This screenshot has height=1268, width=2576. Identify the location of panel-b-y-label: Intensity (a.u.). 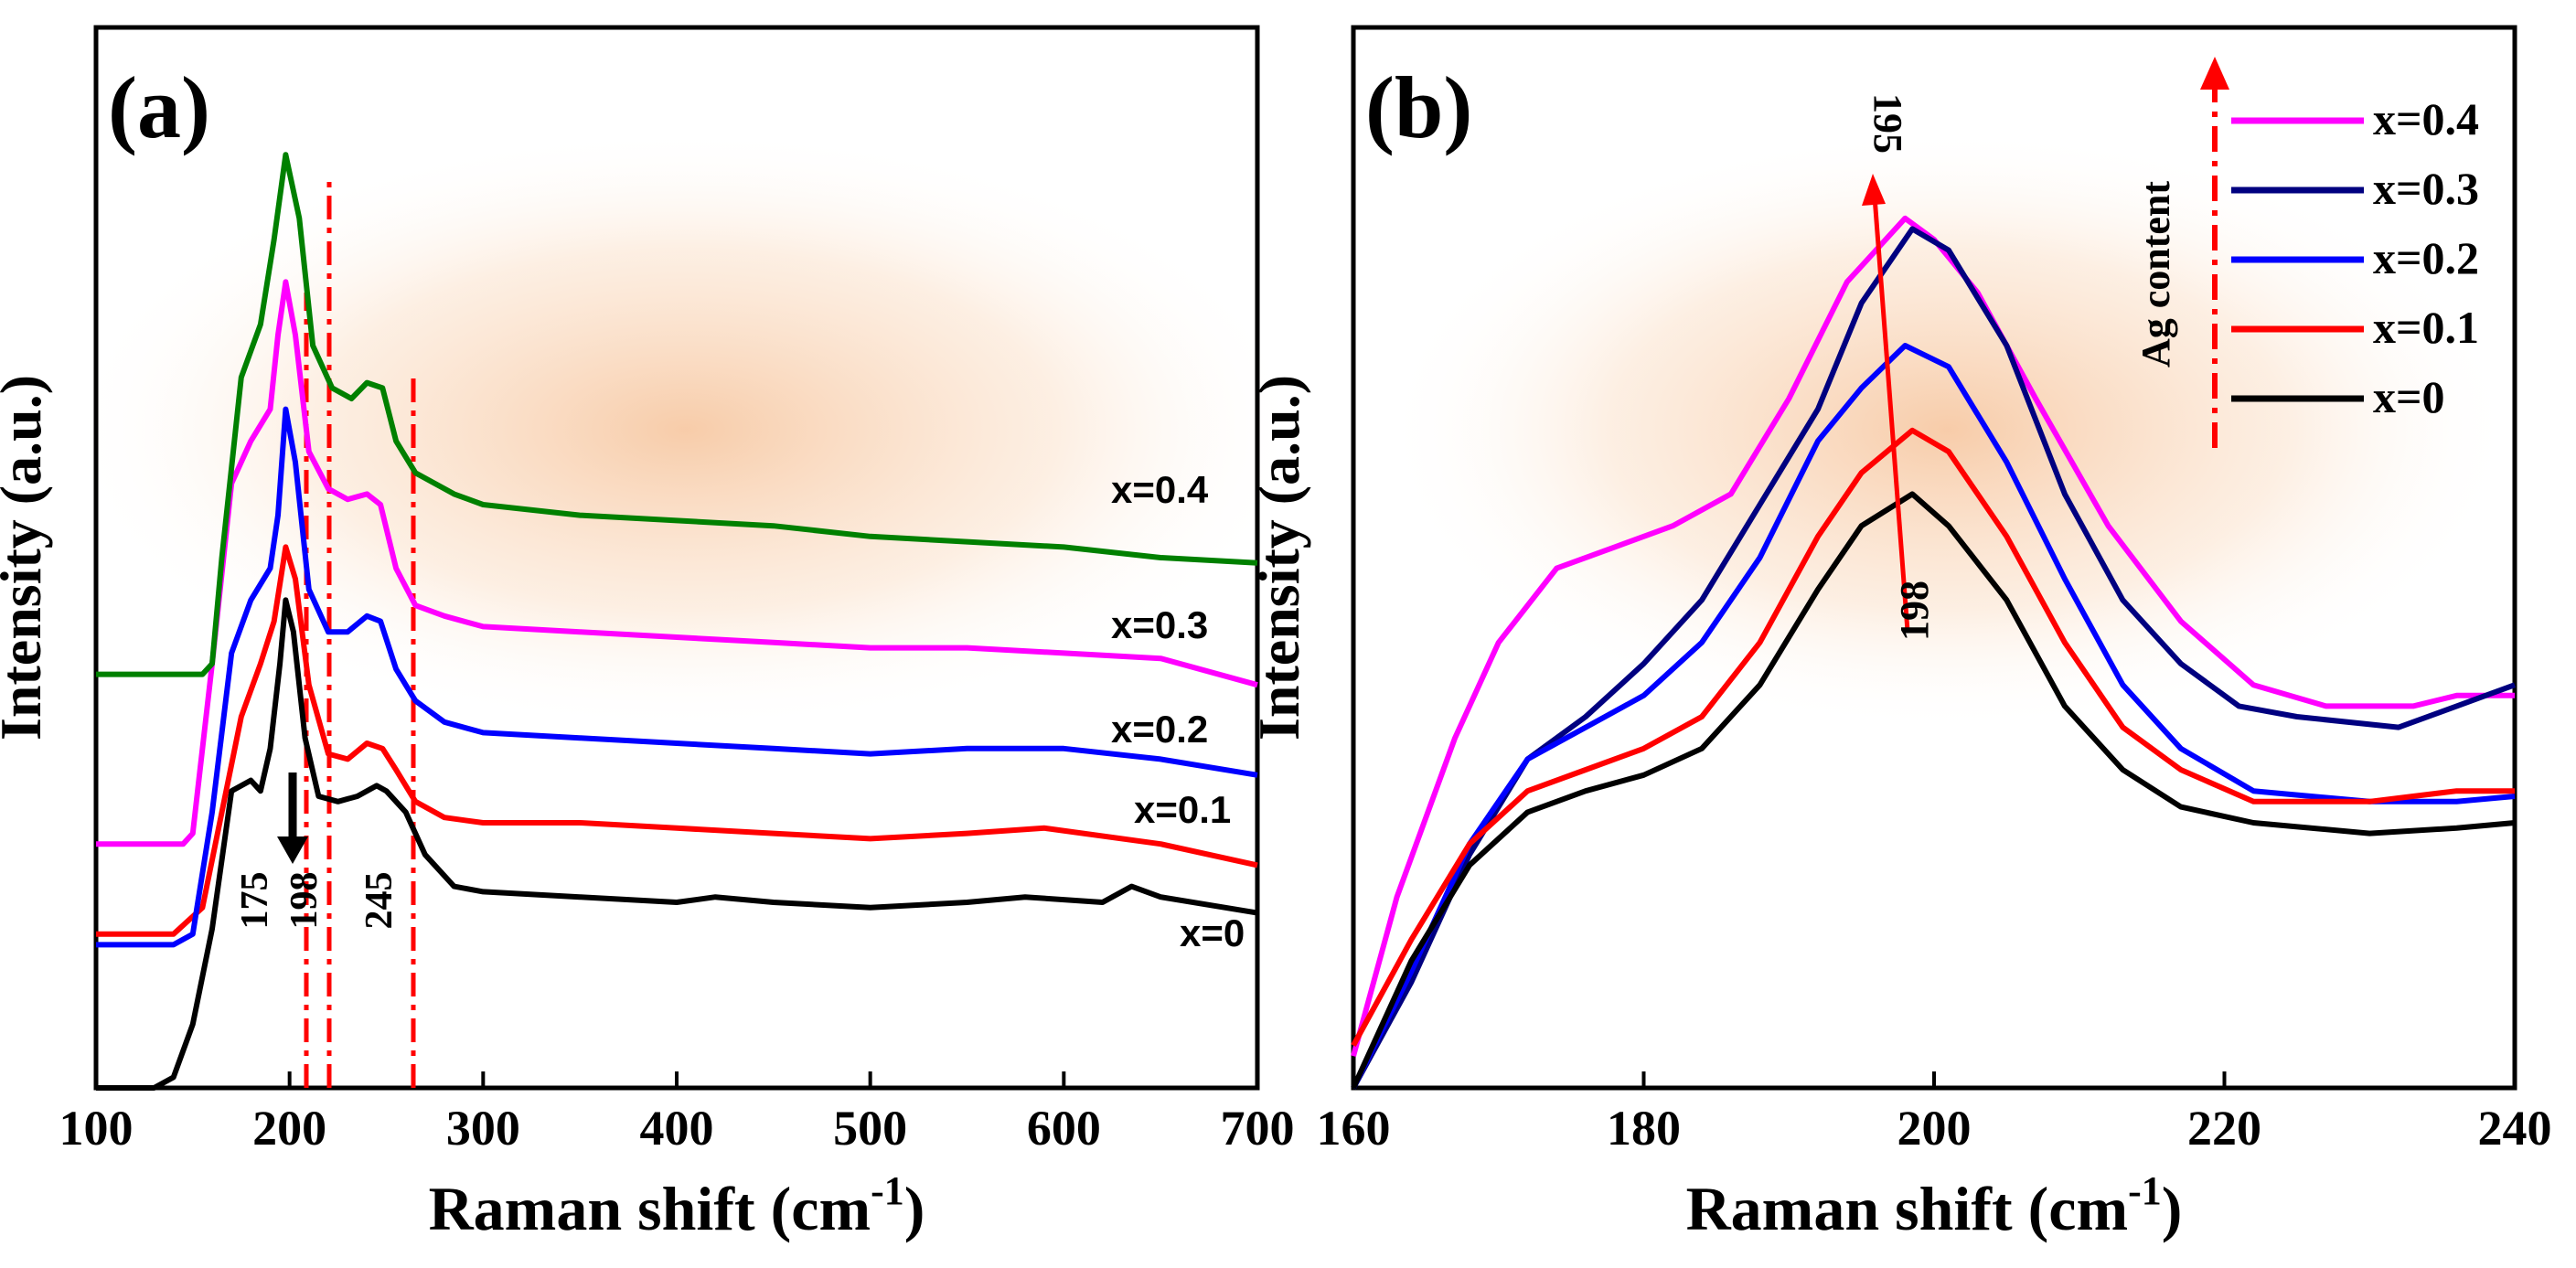
(1278, 558).